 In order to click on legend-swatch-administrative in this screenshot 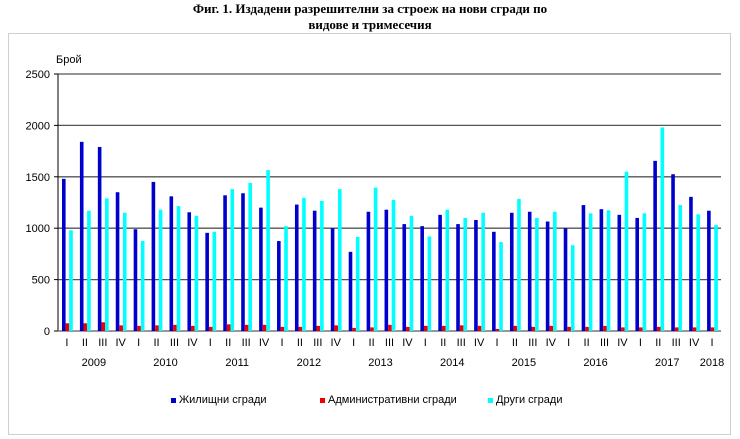, I will do `click(322, 400)`.